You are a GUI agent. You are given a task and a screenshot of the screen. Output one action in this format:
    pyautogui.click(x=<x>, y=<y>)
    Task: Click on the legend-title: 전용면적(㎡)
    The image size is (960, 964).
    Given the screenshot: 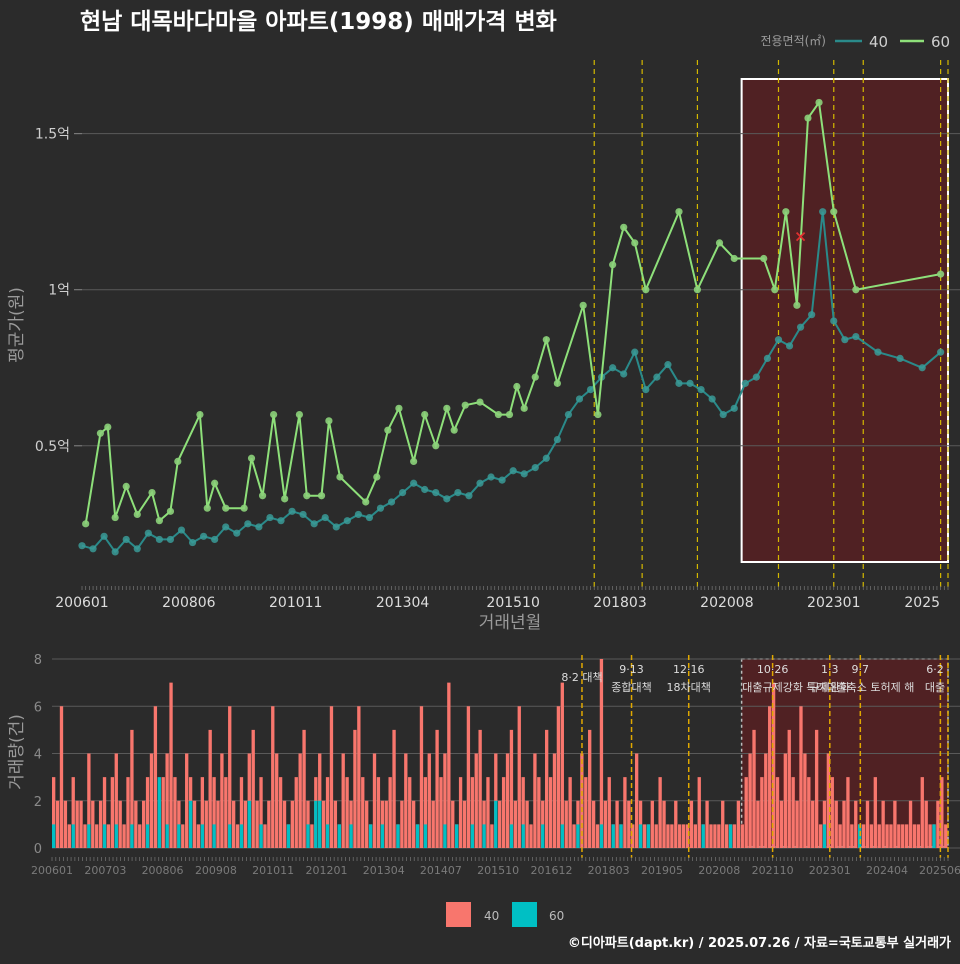 What is the action you would take?
    pyautogui.click(x=793, y=41)
    